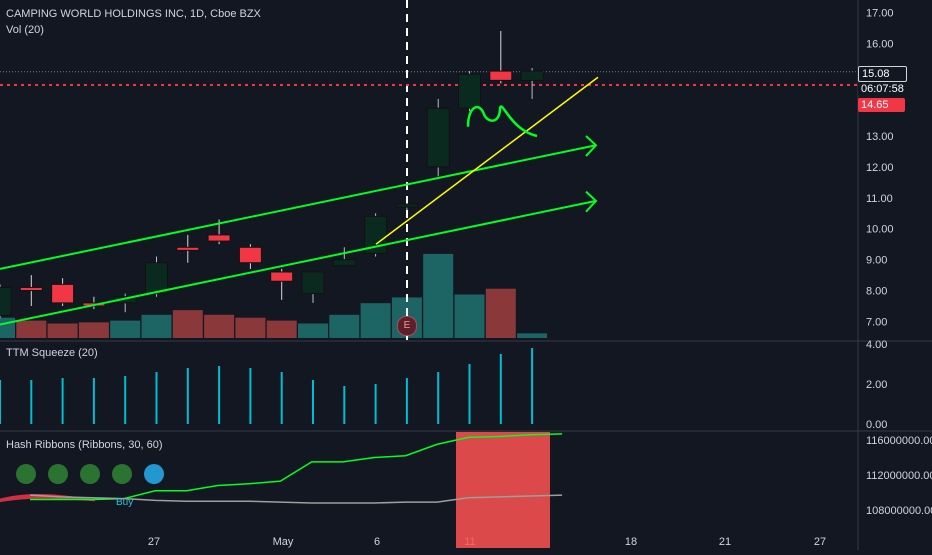 Image resolution: width=932 pixels, height=555 pixels. I want to click on price-tick-label: 7.00, so click(876, 322).